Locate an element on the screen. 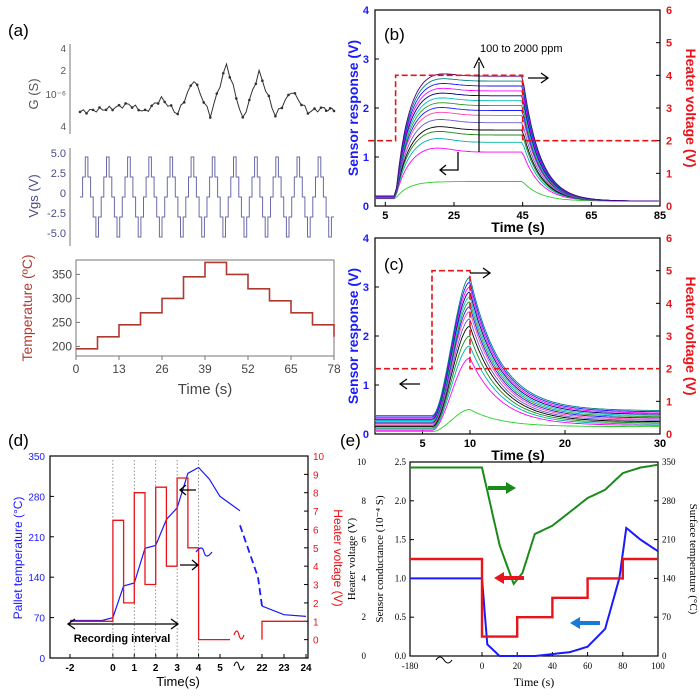  c-yrtick-label: 6 is located at coordinates (669, 239).